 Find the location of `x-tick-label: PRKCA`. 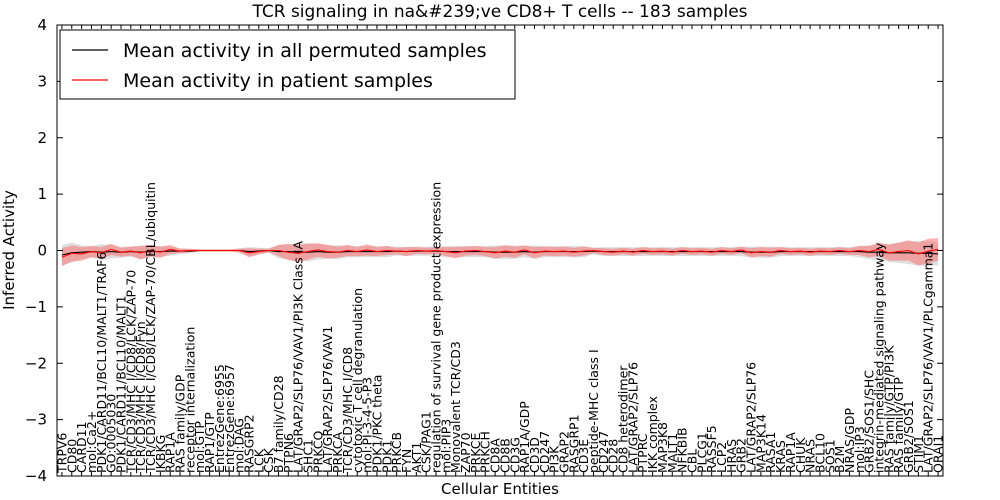

x-tick-label: PRKCA is located at coordinates (337, 452).